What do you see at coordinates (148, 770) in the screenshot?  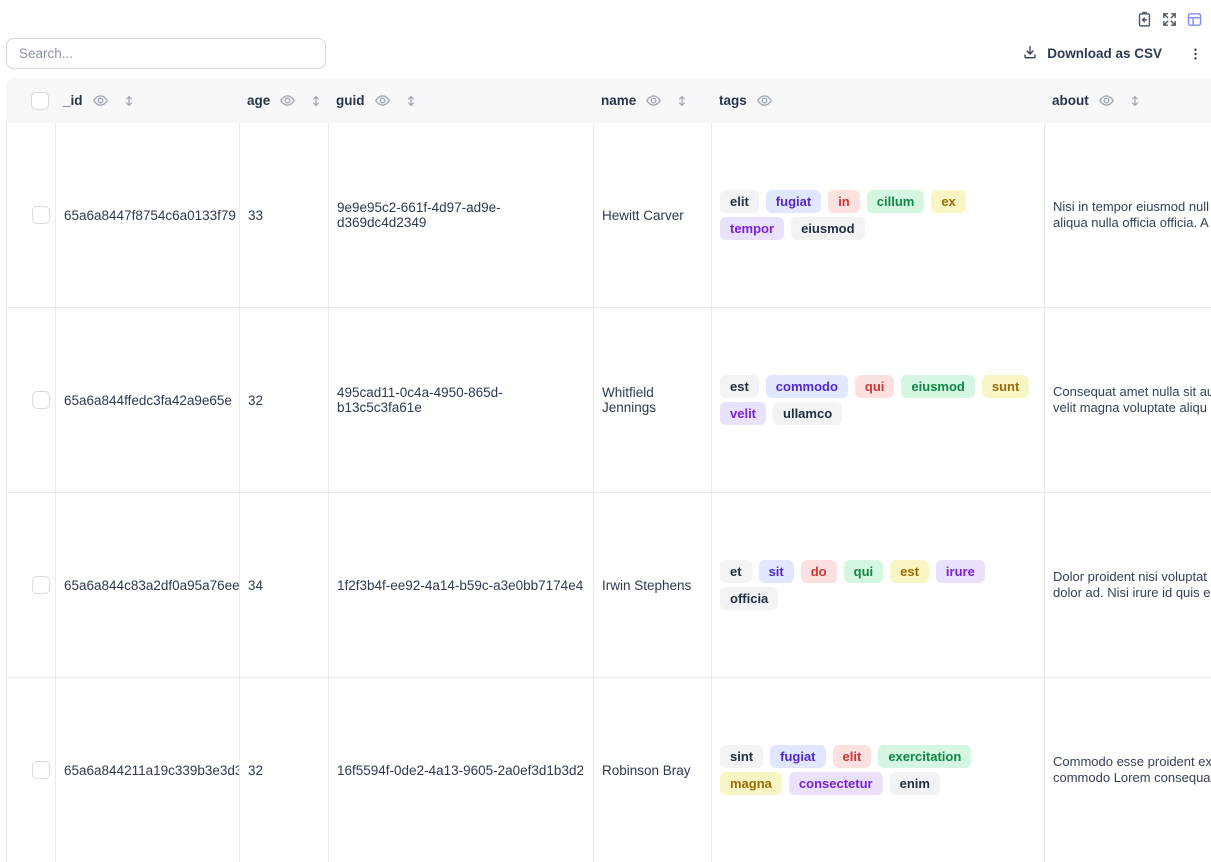 I see `cell-_id: 65a6a844211a19c339b3e3d3` at bounding box center [148, 770].